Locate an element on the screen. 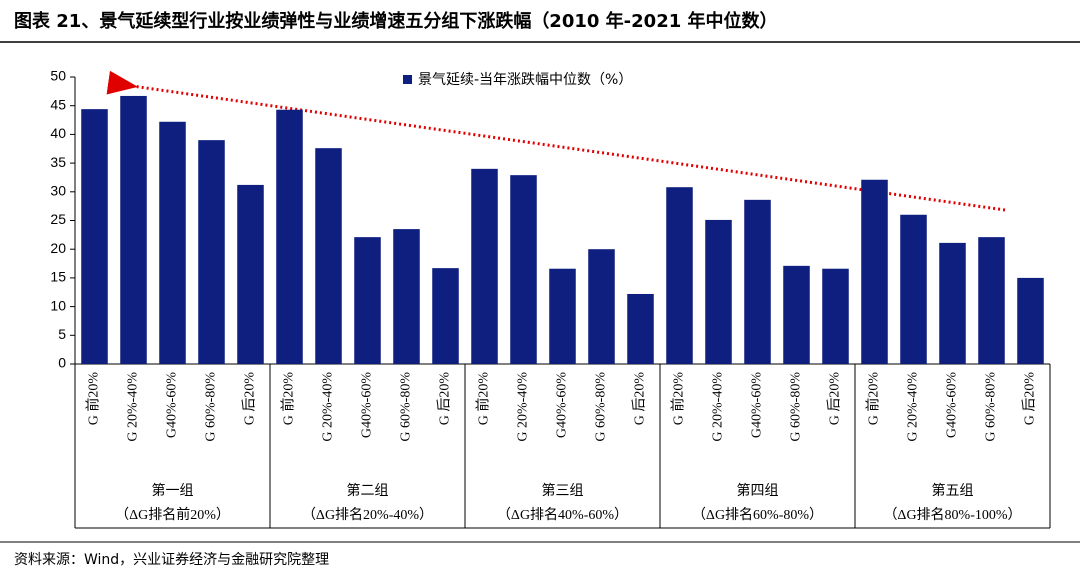 The height and width of the screenshot is (582, 1080). y-tick-label: 45 is located at coordinates (58, 104).